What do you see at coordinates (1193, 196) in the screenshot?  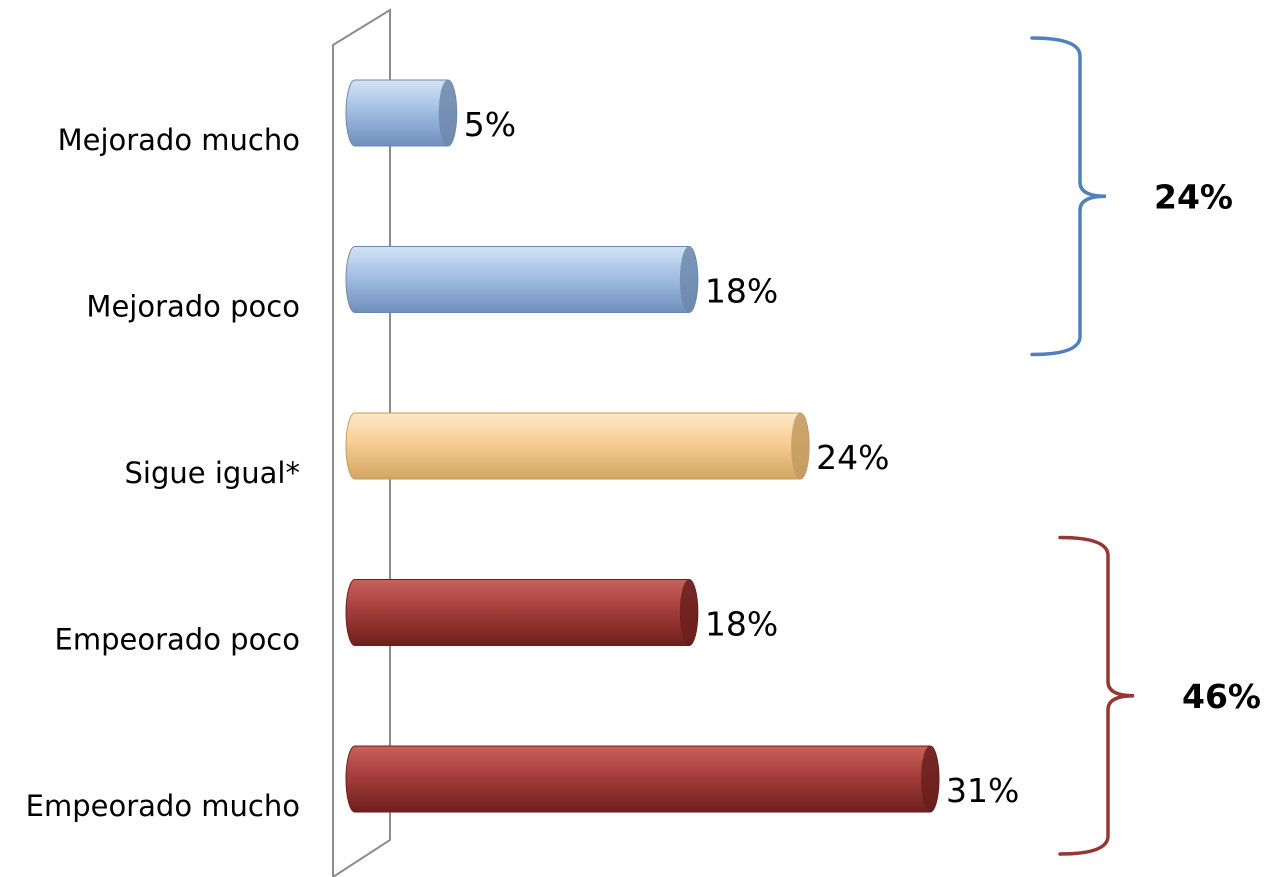 I see `group-total-label-1: 24%` at bounding box center [1193, 196].